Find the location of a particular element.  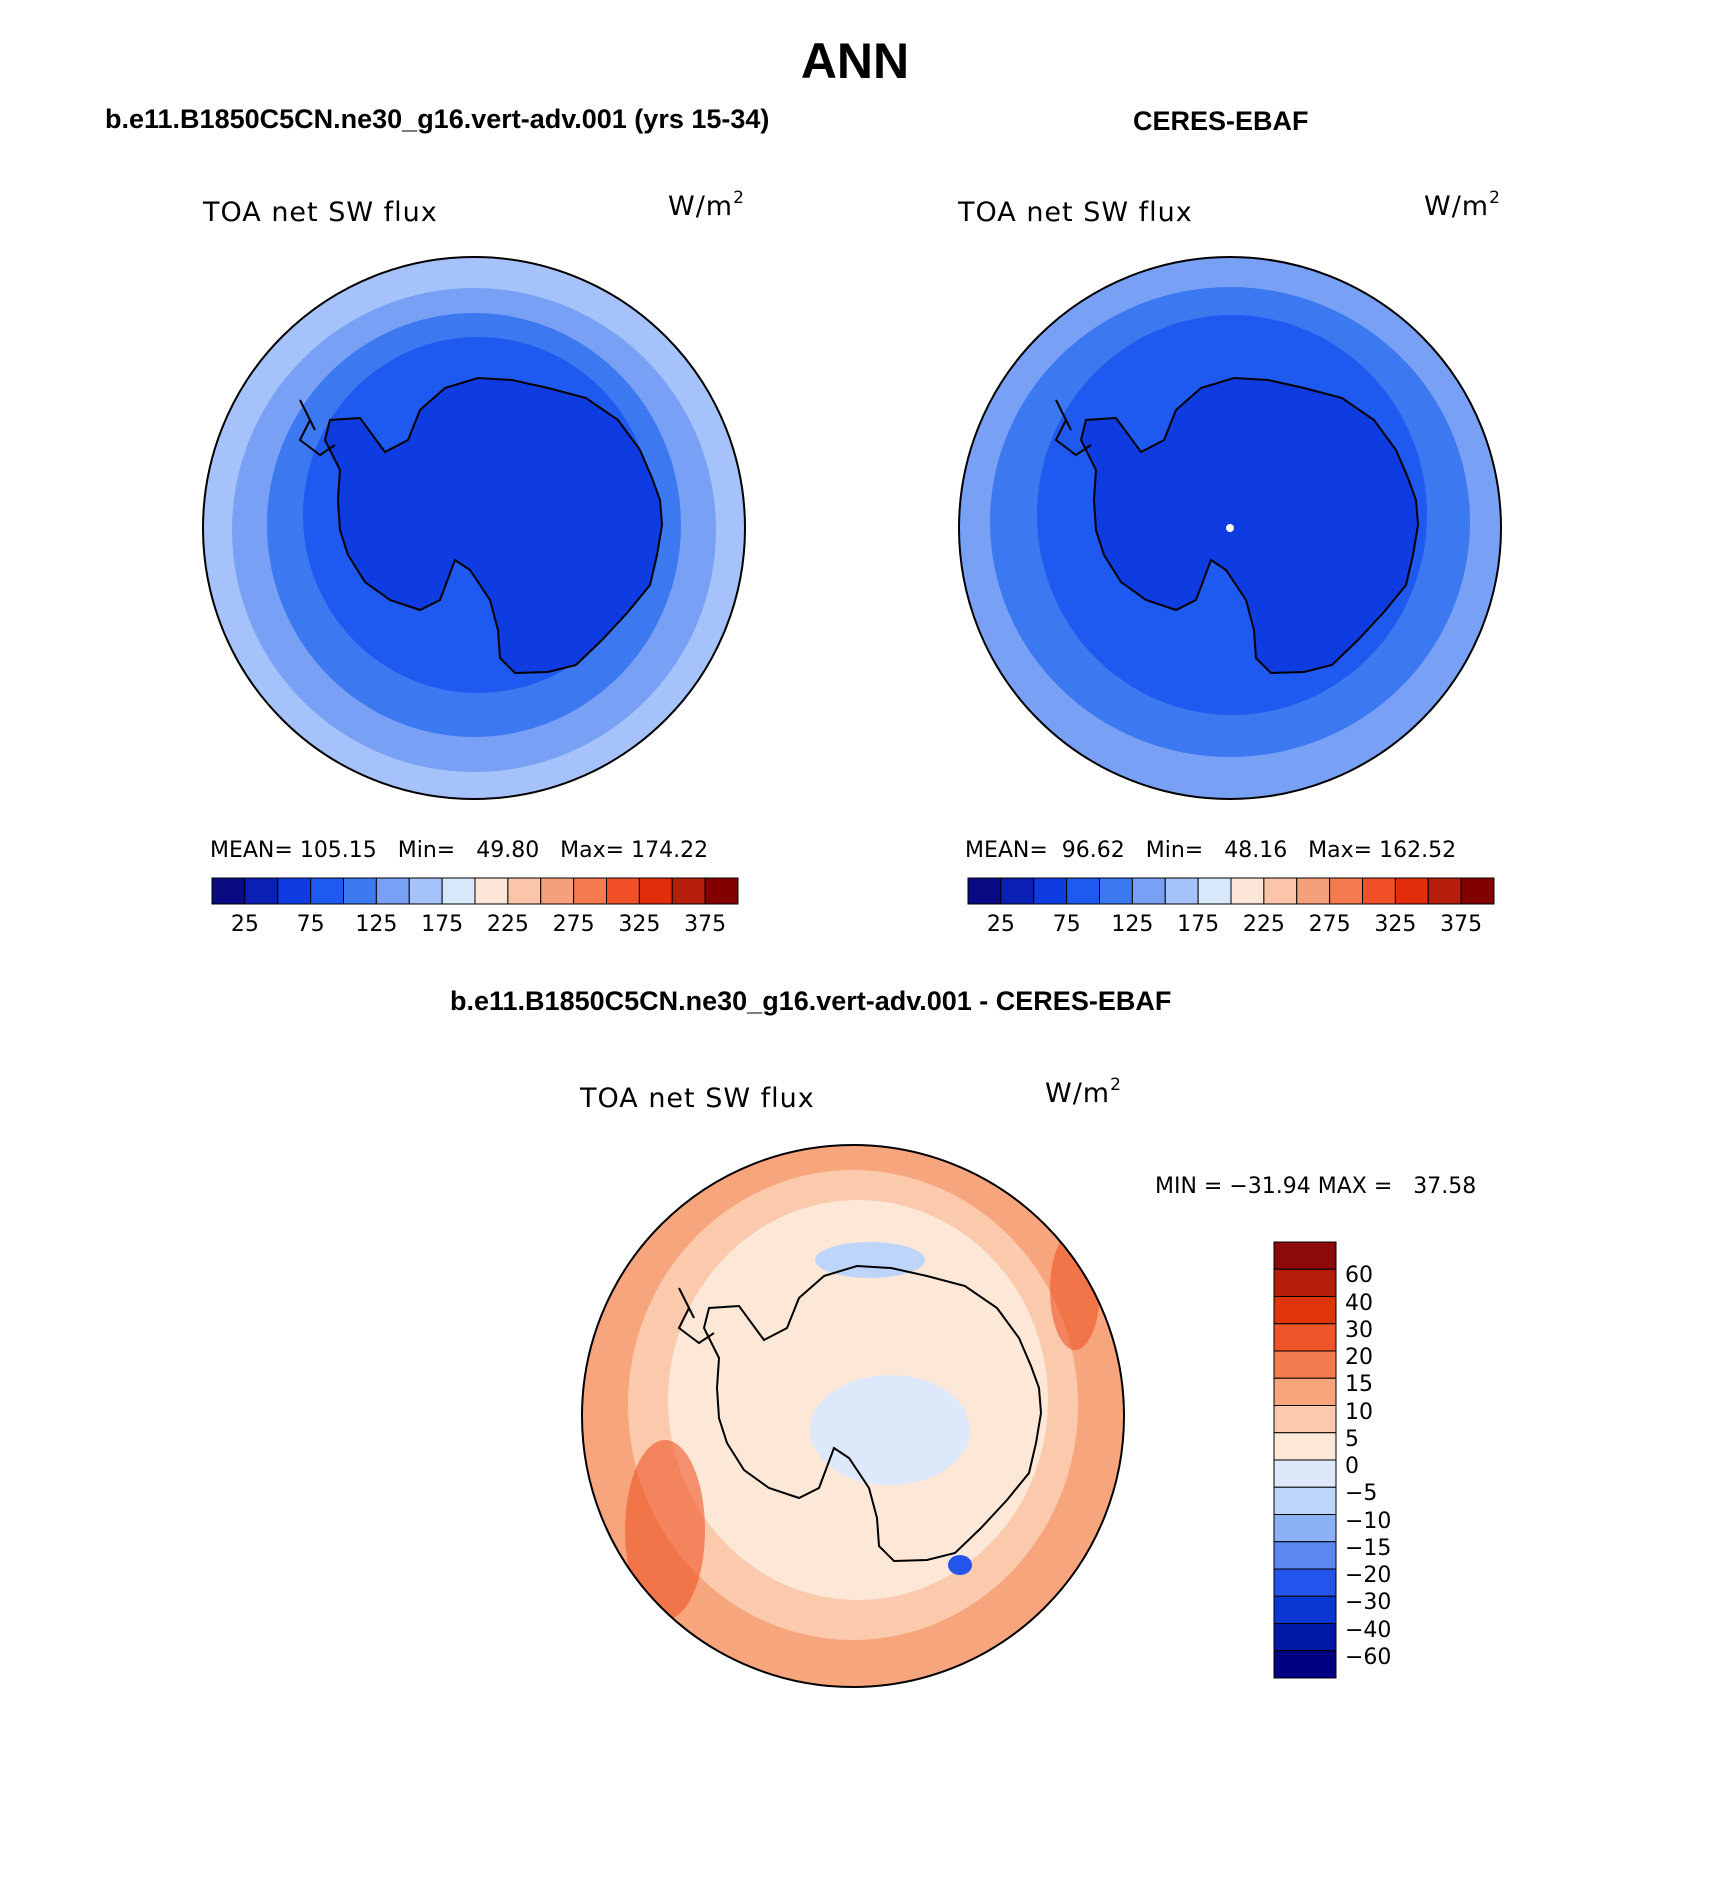

obs-units-label: W/m2 is located at coordinates (1462, 205).